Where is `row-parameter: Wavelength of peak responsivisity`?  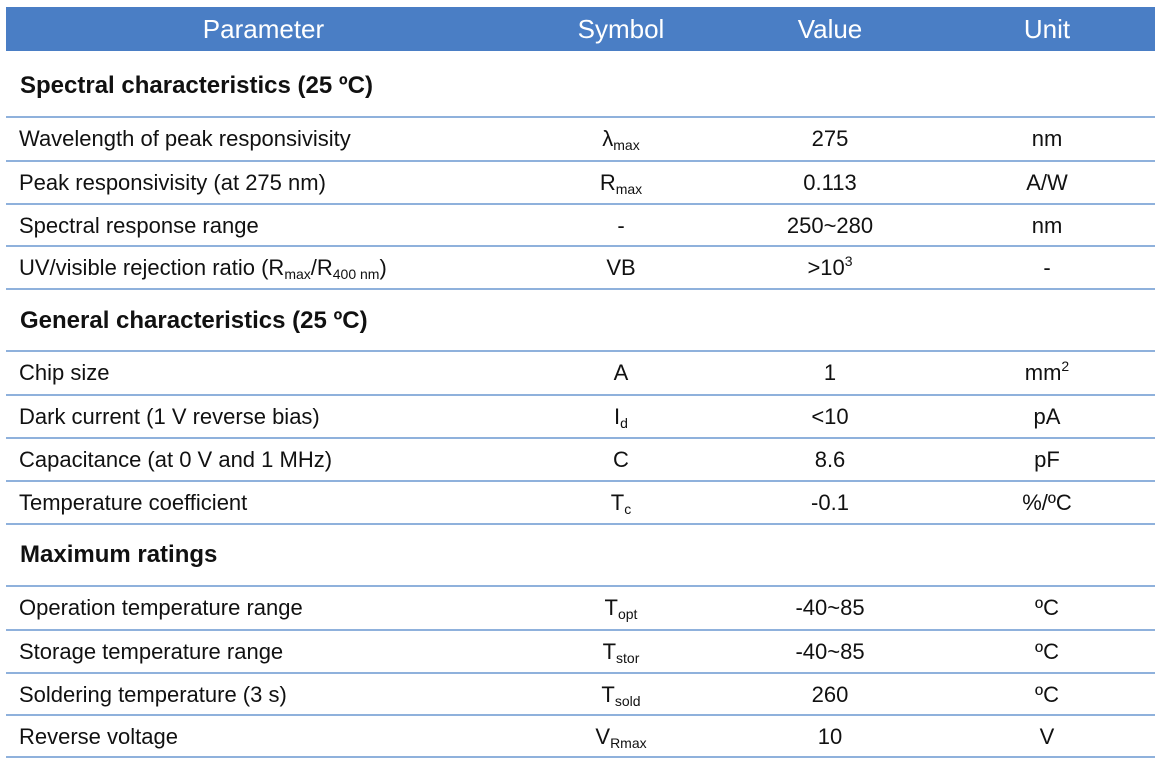
row-parameter: Wavelength of peak responsivisity is located at coordinates (185, 138).